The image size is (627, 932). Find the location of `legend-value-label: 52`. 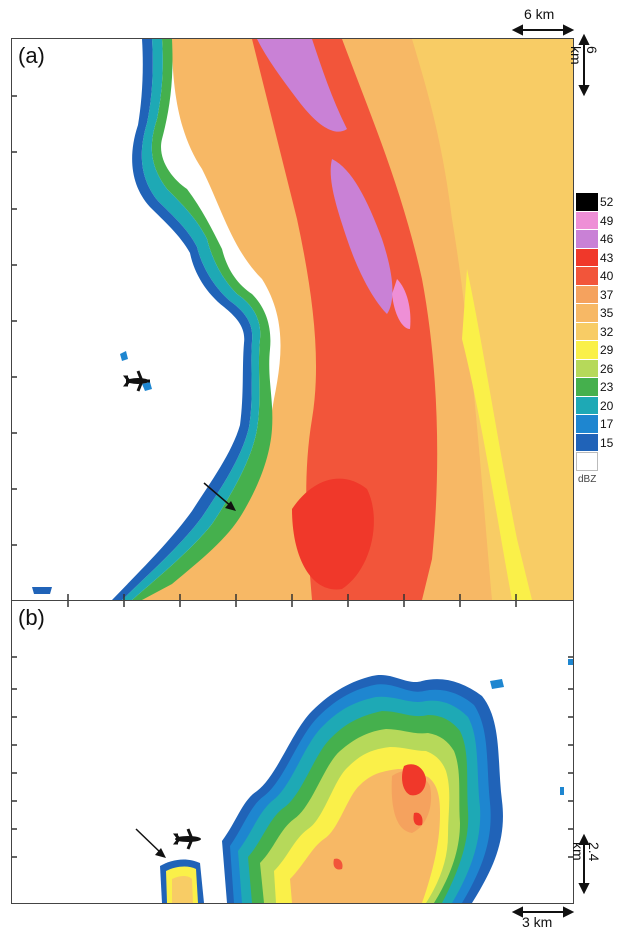

legend-value-label: 52 is located at coordinates (607, 202).